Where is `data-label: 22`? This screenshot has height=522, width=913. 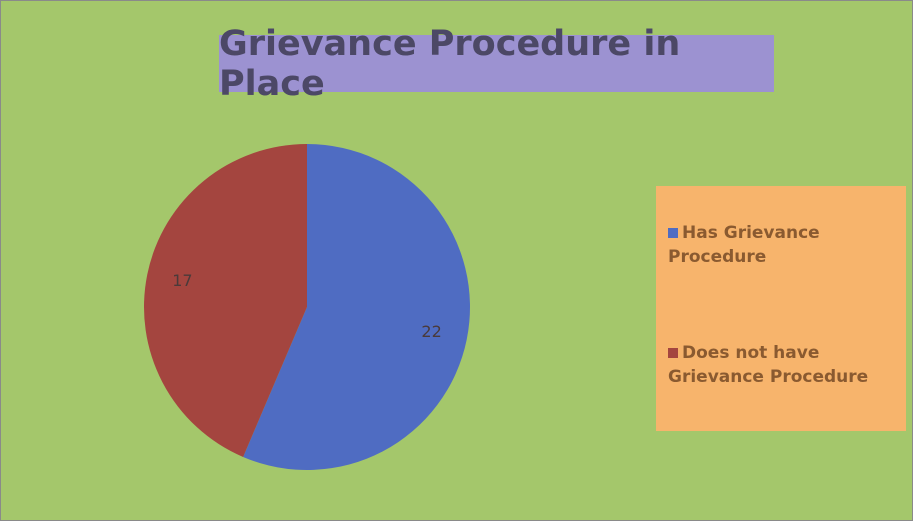
data-label: 22 is located at coordinates (431, 331).